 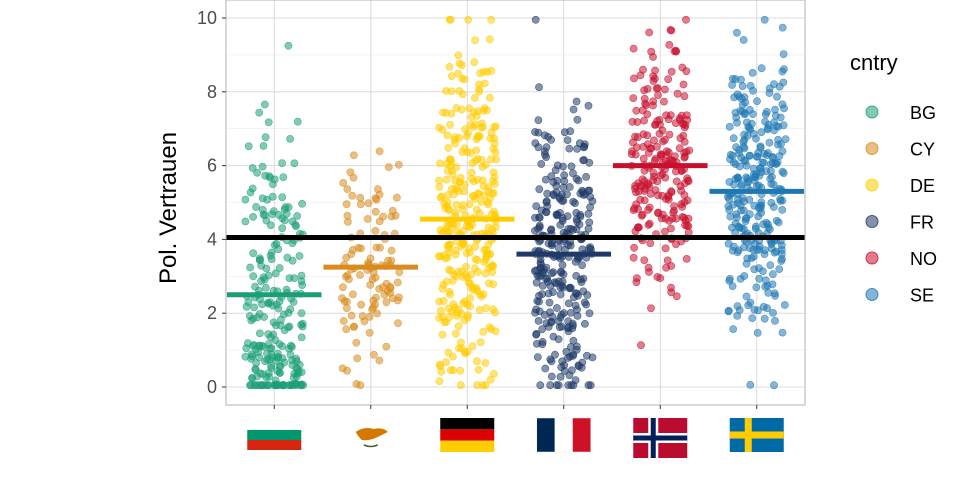 What do you see at coordinates (872, 221) in the screenshot?
I see `legend-key-fr` at bounding box center [872, 221].